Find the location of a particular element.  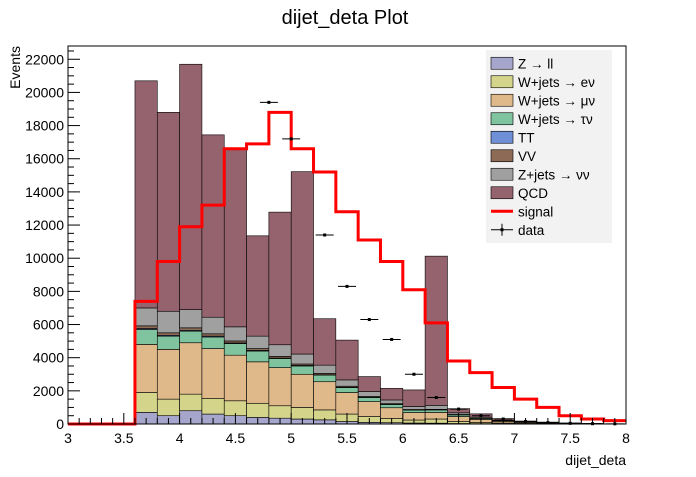

x-tick-label-10: 8 is located at coordinates (626, 438).